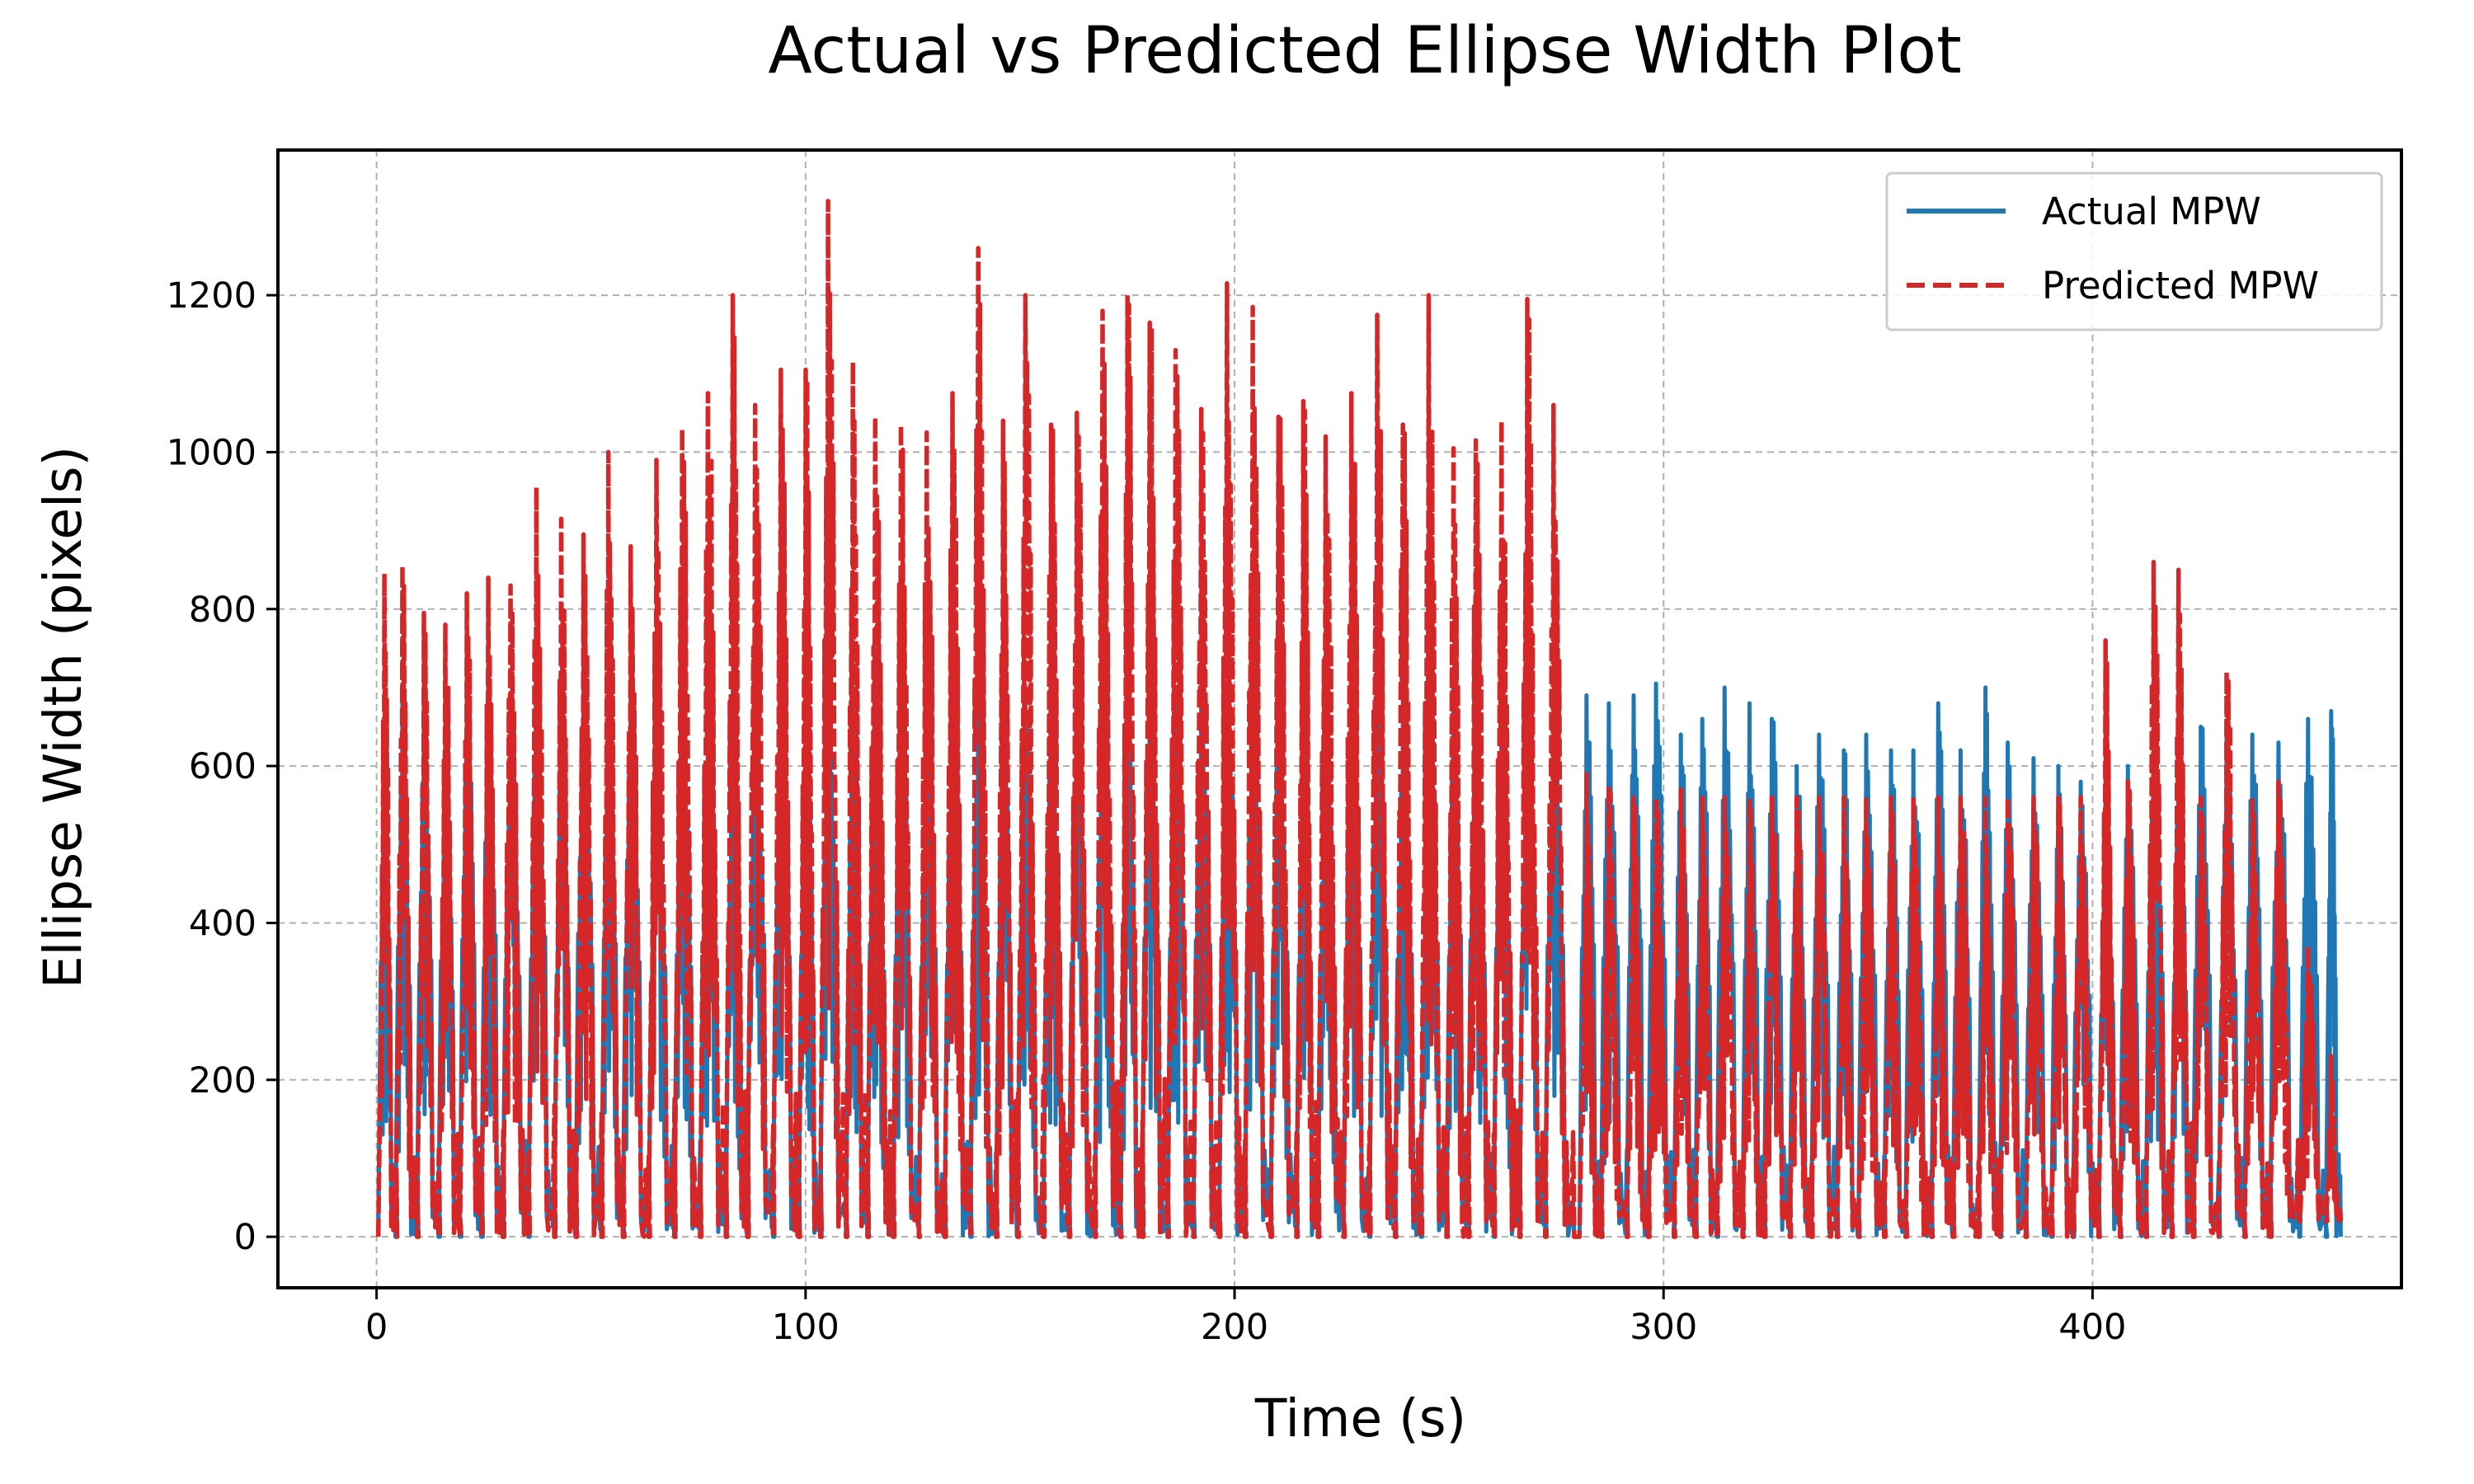 The height and width of the screenshot is (1484, 2474). I want to click on x-tick-label: 200, so click(1234, 1327).